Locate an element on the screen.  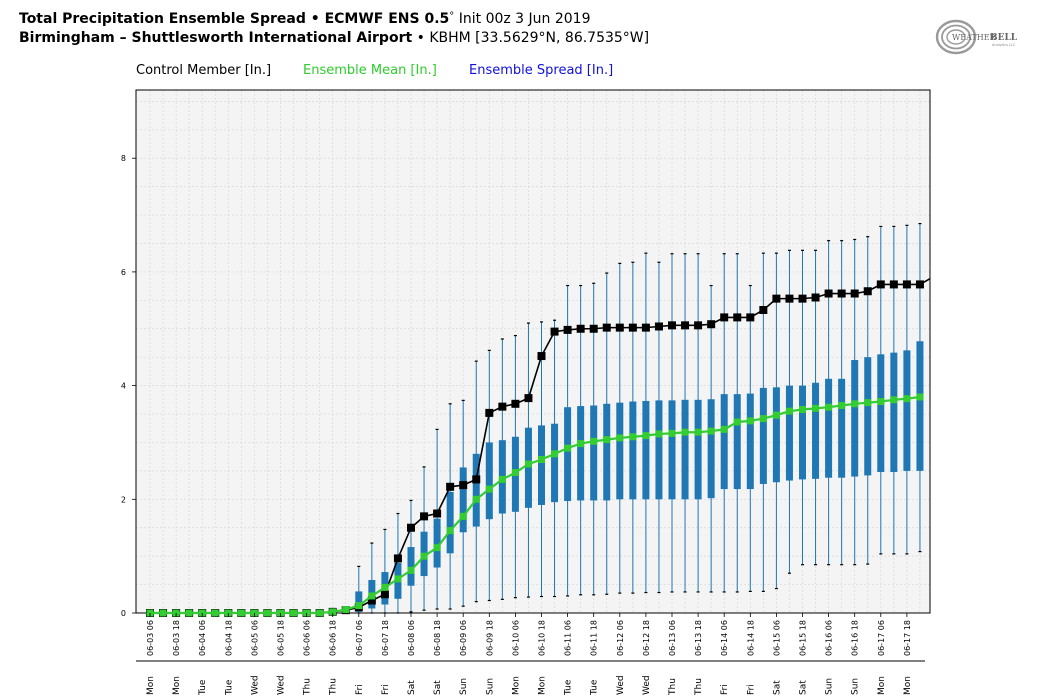
x-tick-label: 06-07 06 is located at coordinates (359, 638).